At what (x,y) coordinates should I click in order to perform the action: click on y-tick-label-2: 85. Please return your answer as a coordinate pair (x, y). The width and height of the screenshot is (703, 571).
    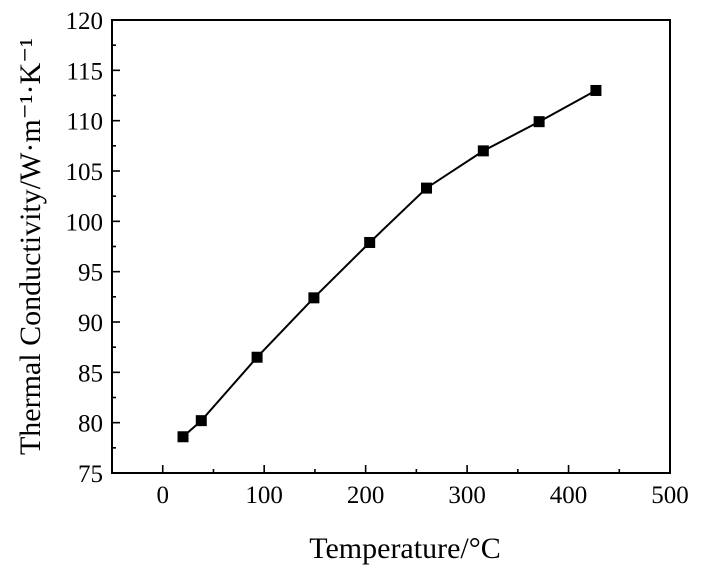
    Looking at the image, I should click on (90, 373).